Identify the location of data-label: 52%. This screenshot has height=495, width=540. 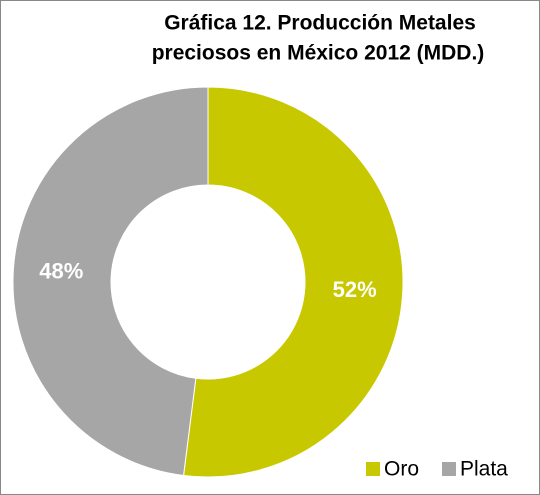
(355, 289).